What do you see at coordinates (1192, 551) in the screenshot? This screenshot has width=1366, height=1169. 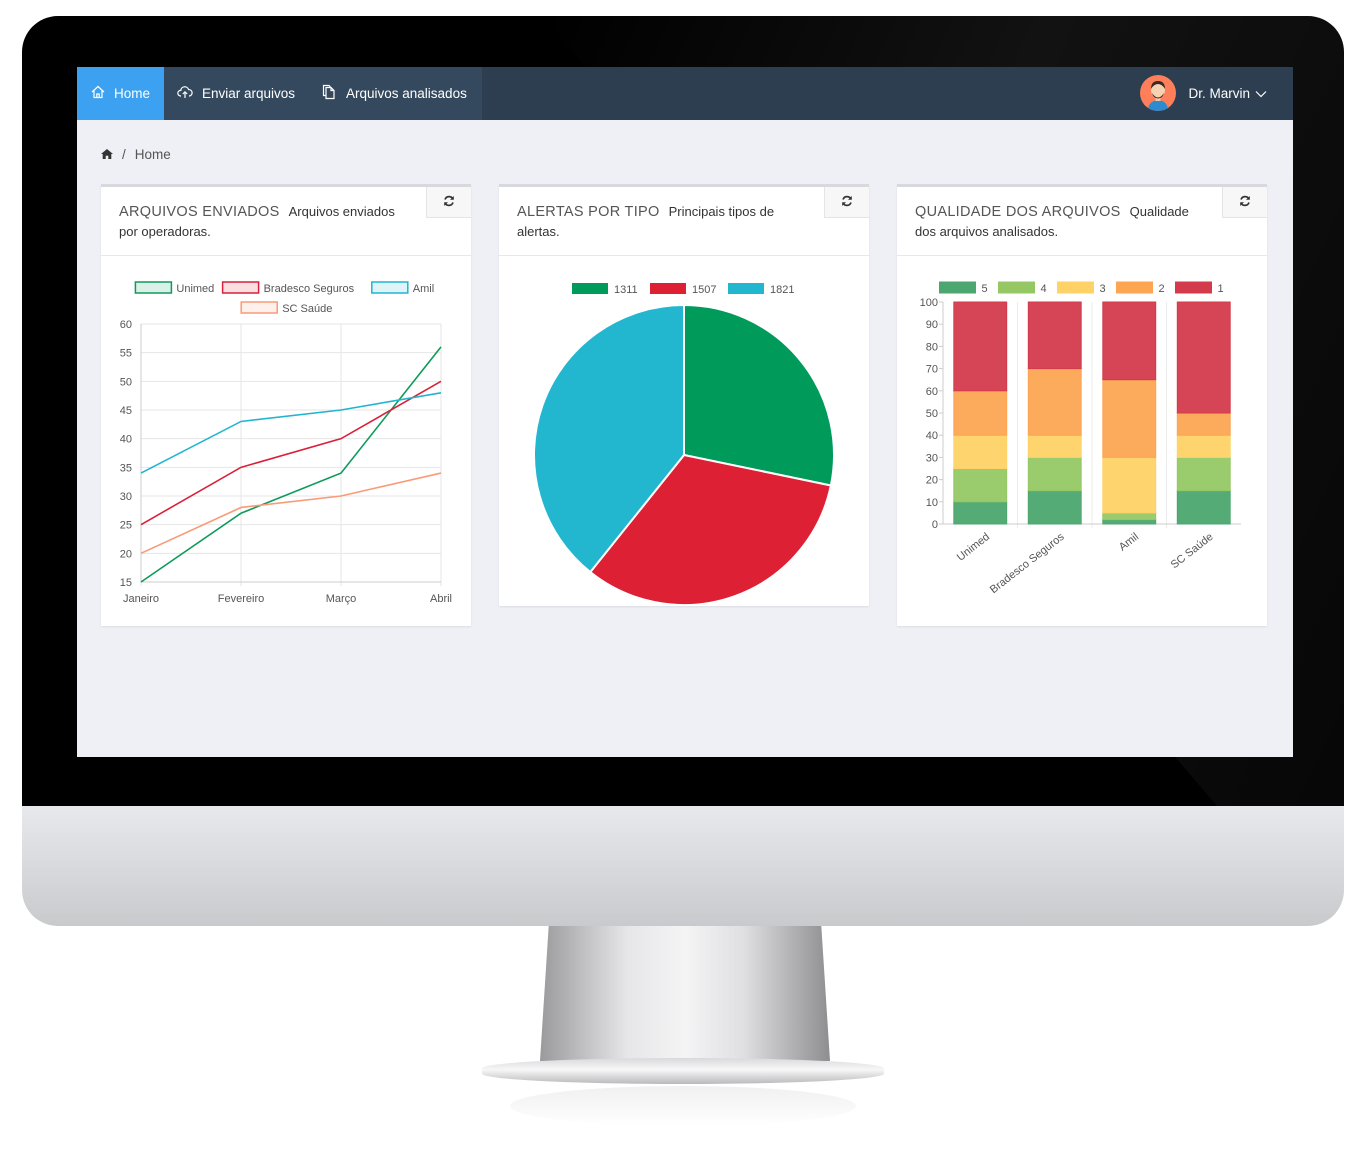 I see `x-tick-label: SC Saúde` at bounding box center [1192, 551].